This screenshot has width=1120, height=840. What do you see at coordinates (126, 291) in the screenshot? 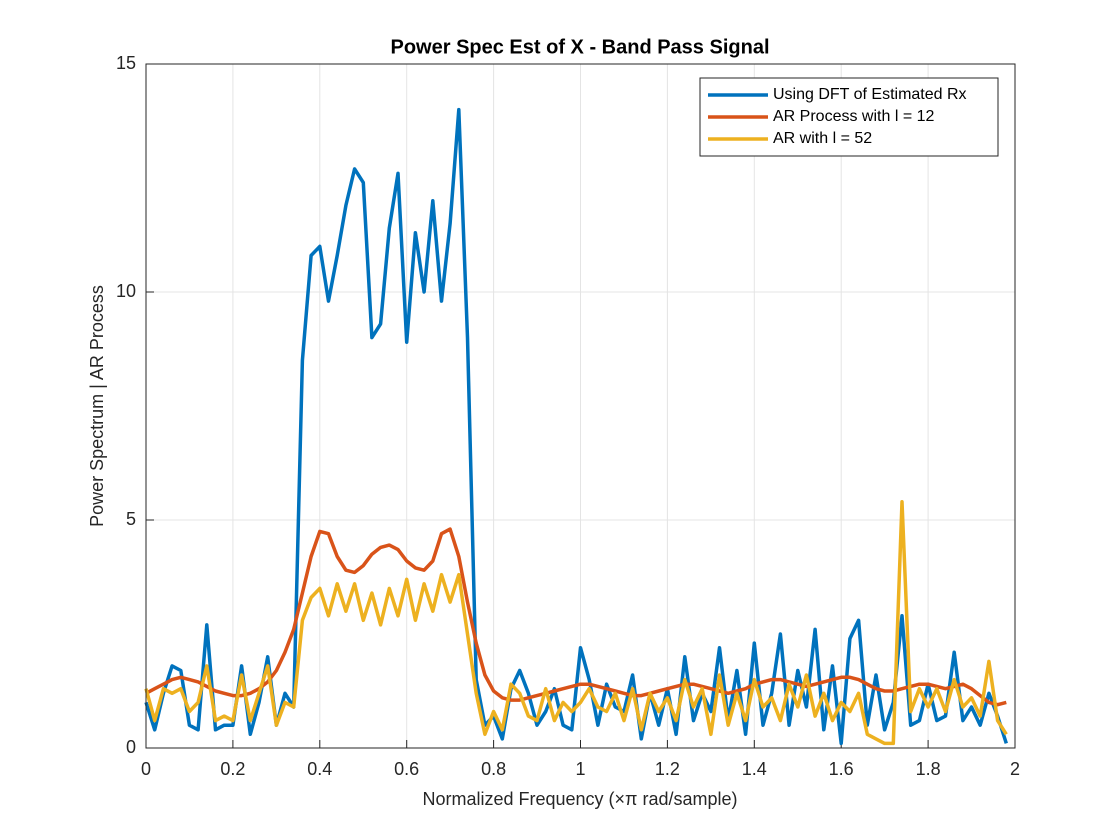
I see `y-tick-label: 10` at bounding box center [126, 291].